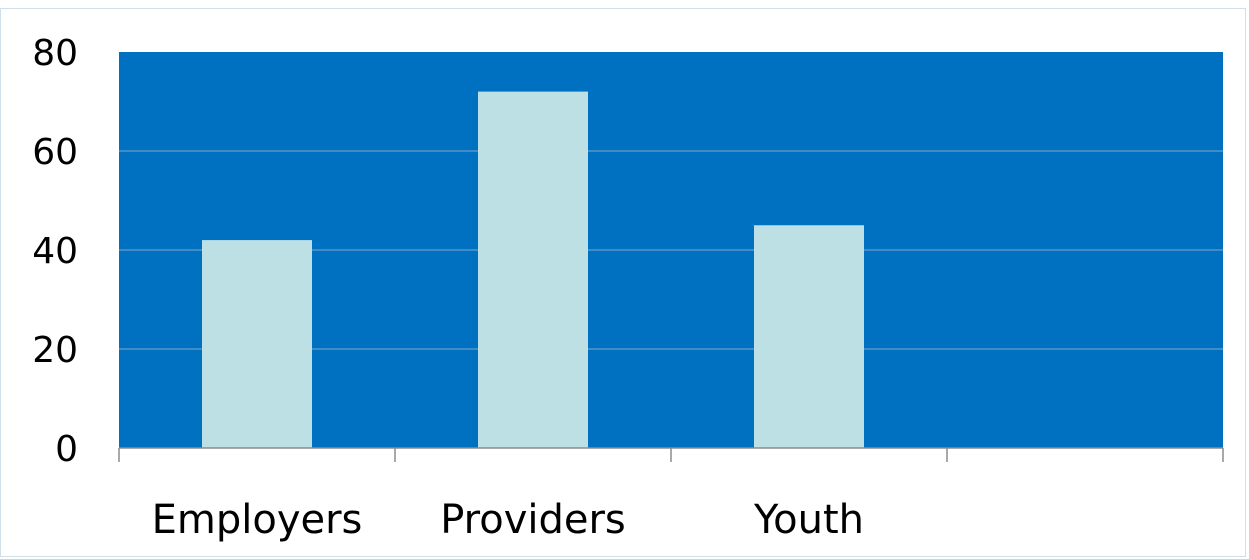 This screenshot has width=1249, height=559. Describe the element at coordinates (66, 449) in the screenshot. I see `y-tick-label: 0` at that location.